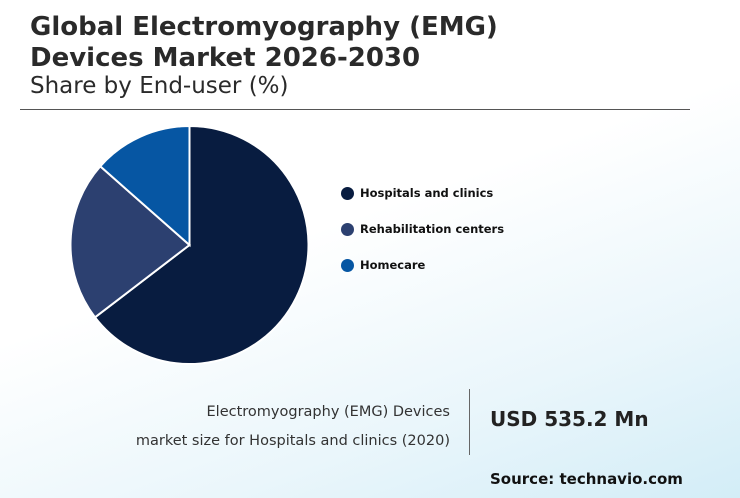 The height and width of the screenshot is (498, 740). What do you see at coordinates (201, 244) in the screenshot?
I see `pie-slice-hospitals-and-clinics` at bounding box center [201, 244].